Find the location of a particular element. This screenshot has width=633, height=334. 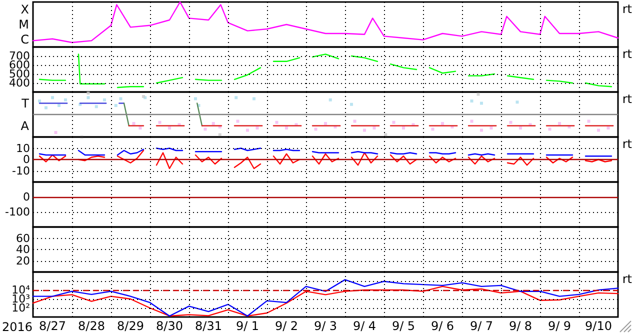

y-tick-label: 10 is located at coordinates (23, 148).